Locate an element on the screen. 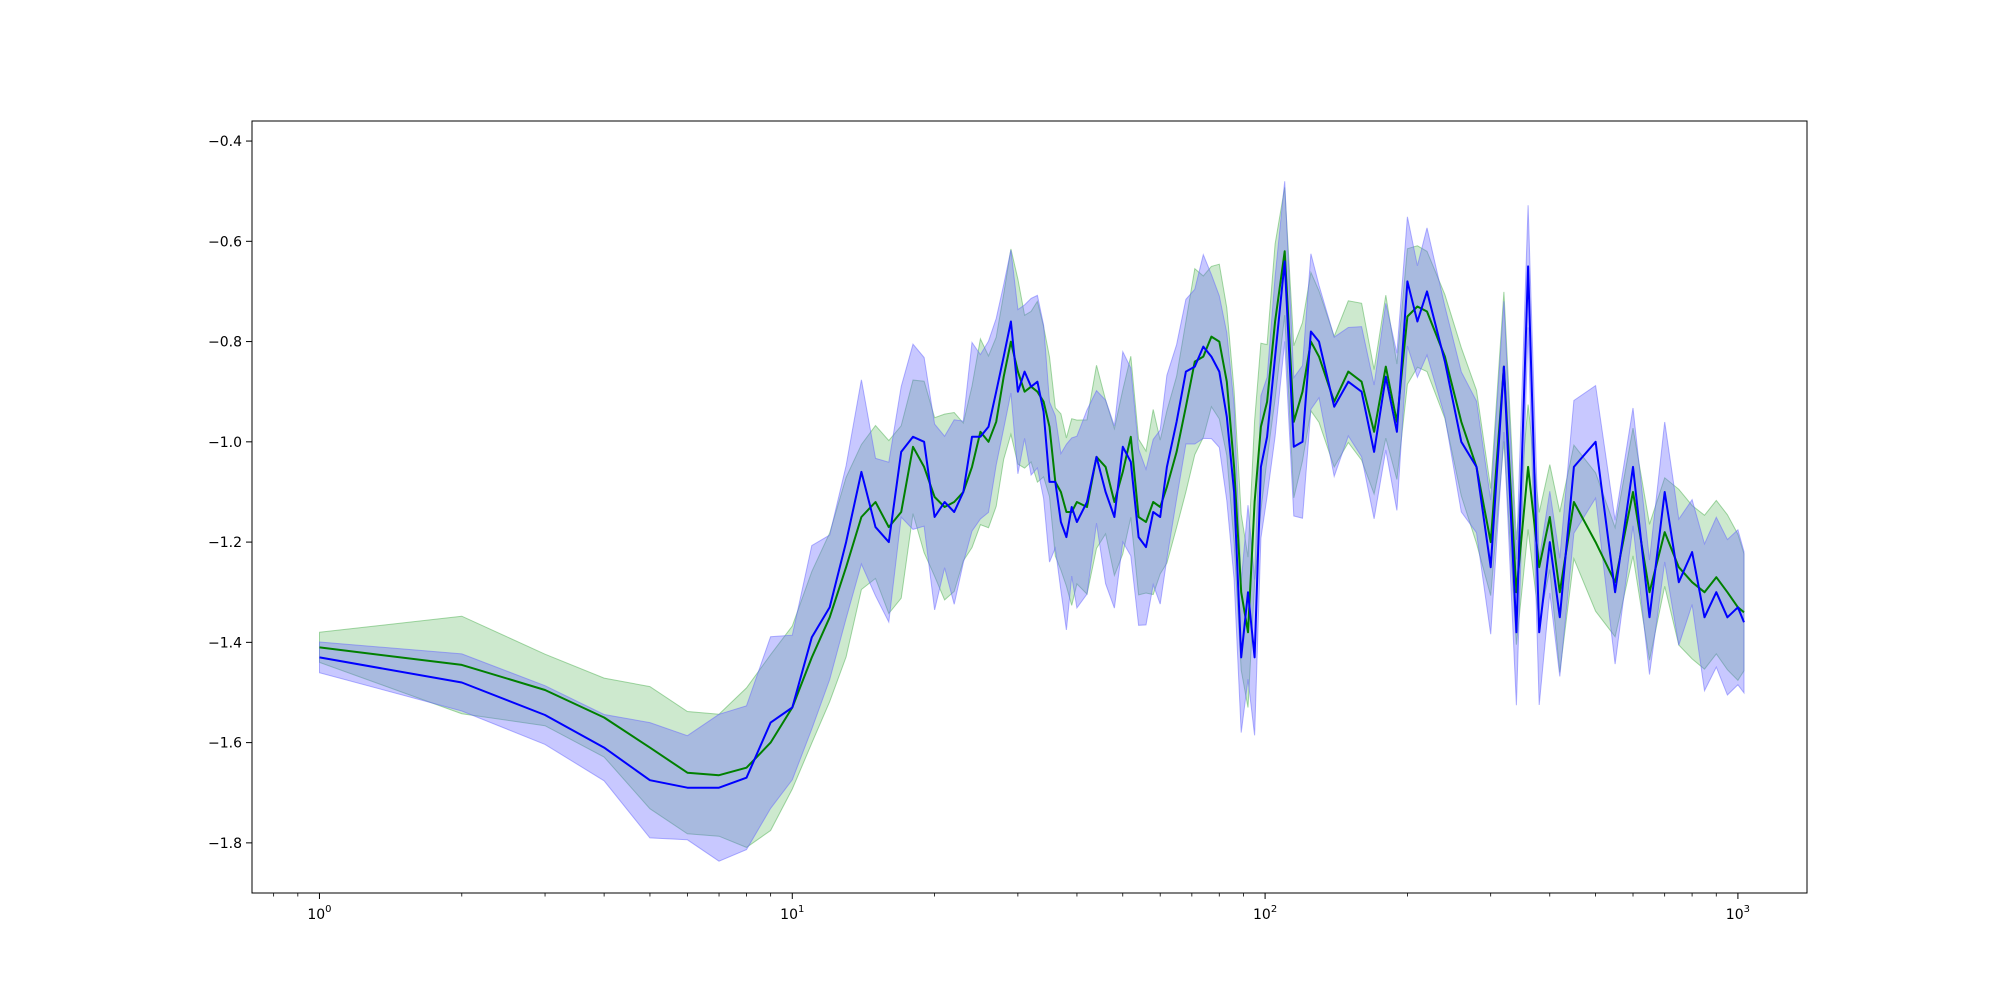 The width and height of the screenshot is (2000, 1000). x-tick-label: 10³ is located at coordinates (1738, 913).